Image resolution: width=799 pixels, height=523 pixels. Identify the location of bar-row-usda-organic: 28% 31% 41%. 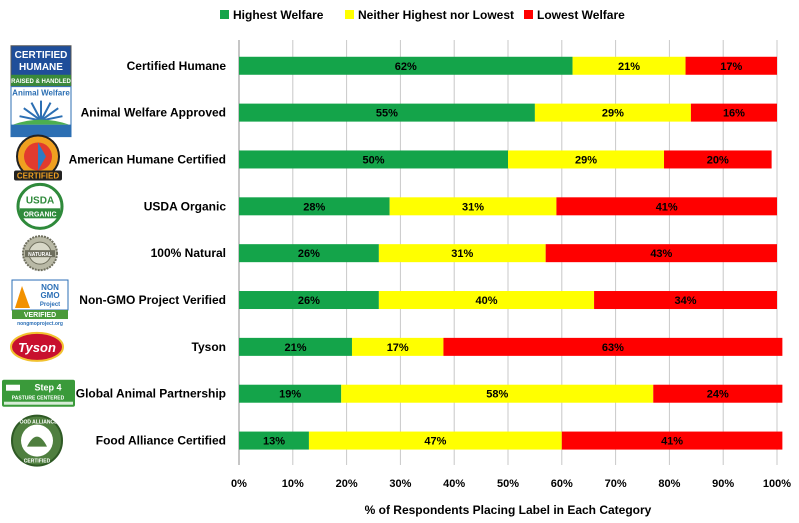
(508, 206).